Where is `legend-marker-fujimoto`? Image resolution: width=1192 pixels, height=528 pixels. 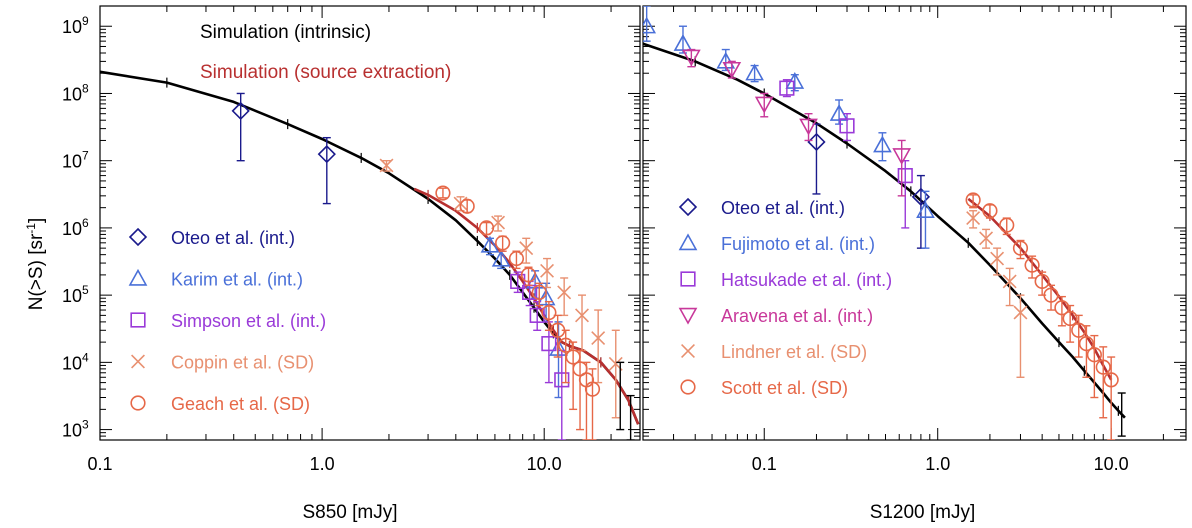
legend-marker-fujimoto is located at coordinates (688, 242).